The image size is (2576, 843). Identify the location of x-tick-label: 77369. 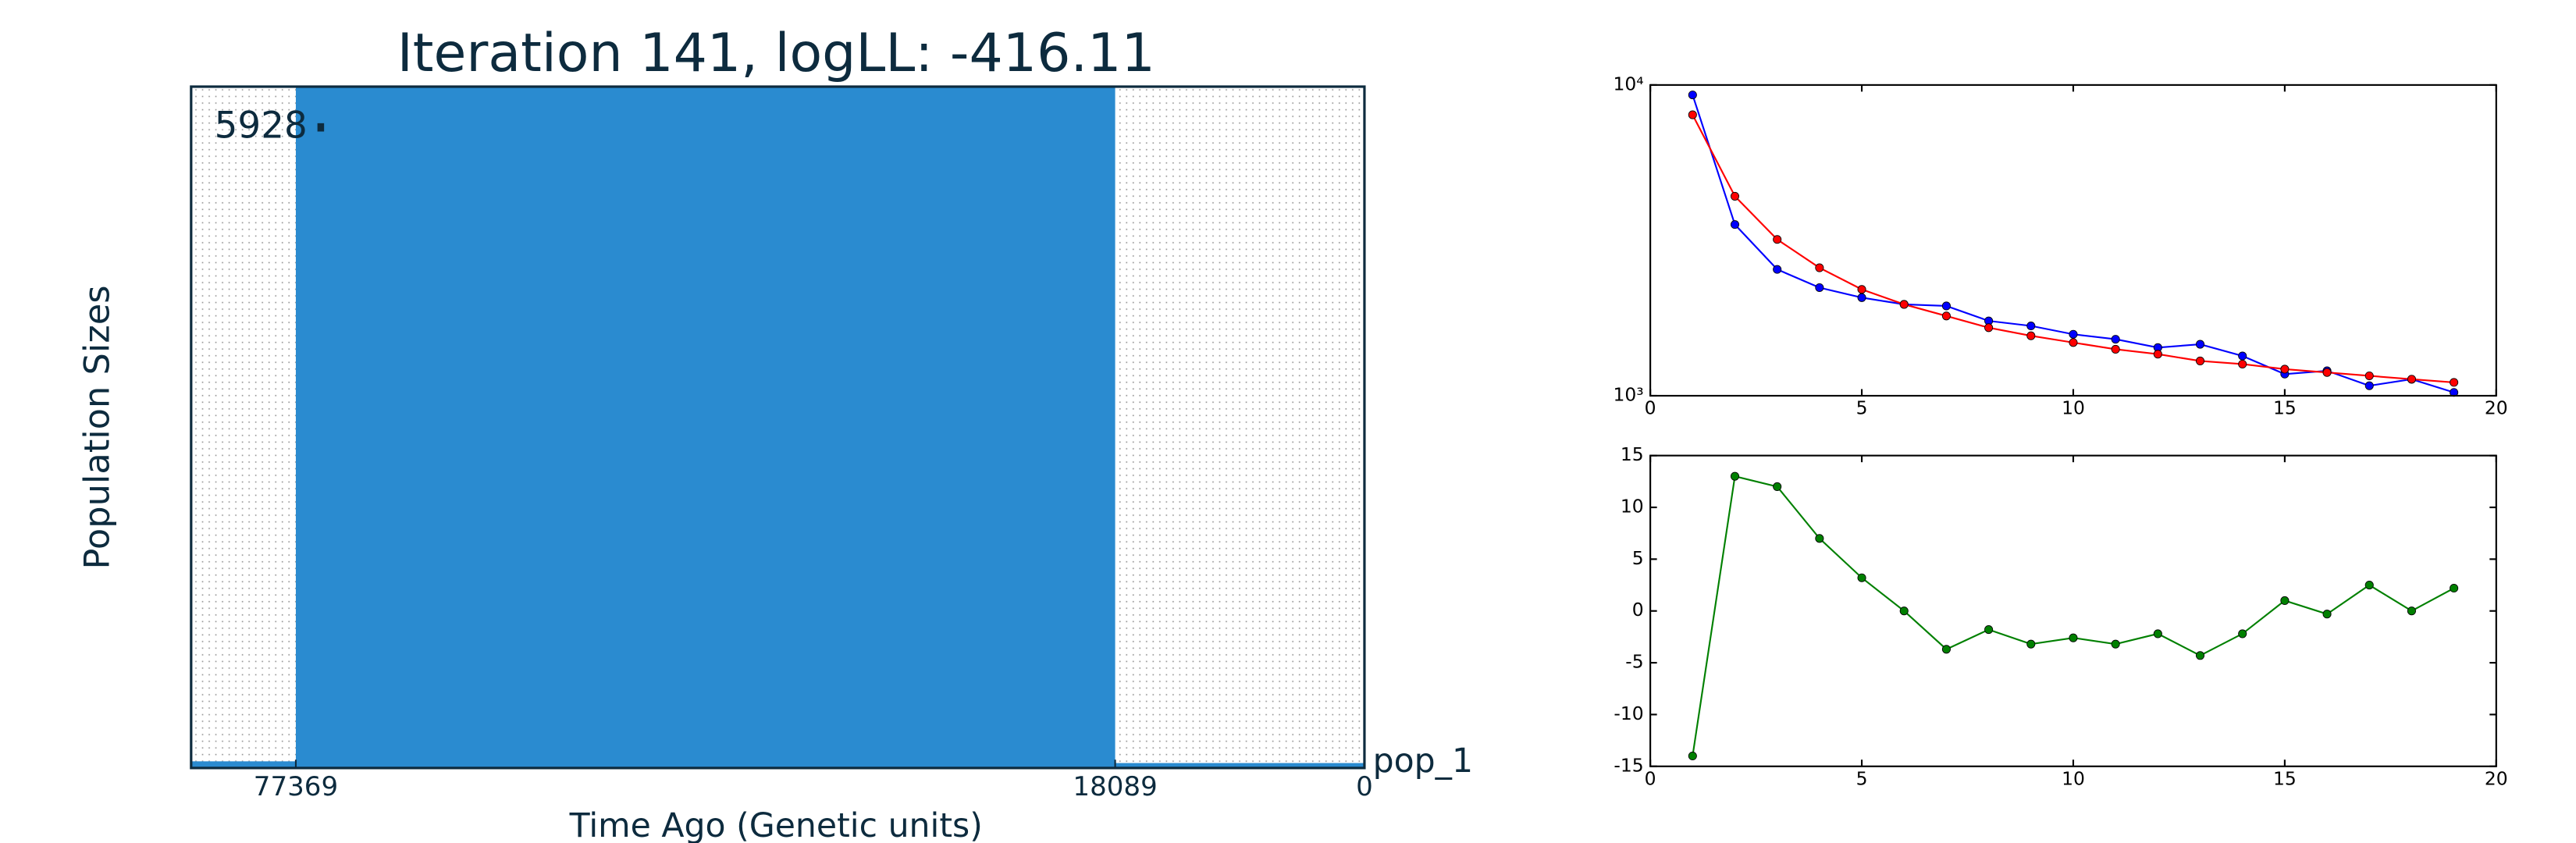
(296, 786).